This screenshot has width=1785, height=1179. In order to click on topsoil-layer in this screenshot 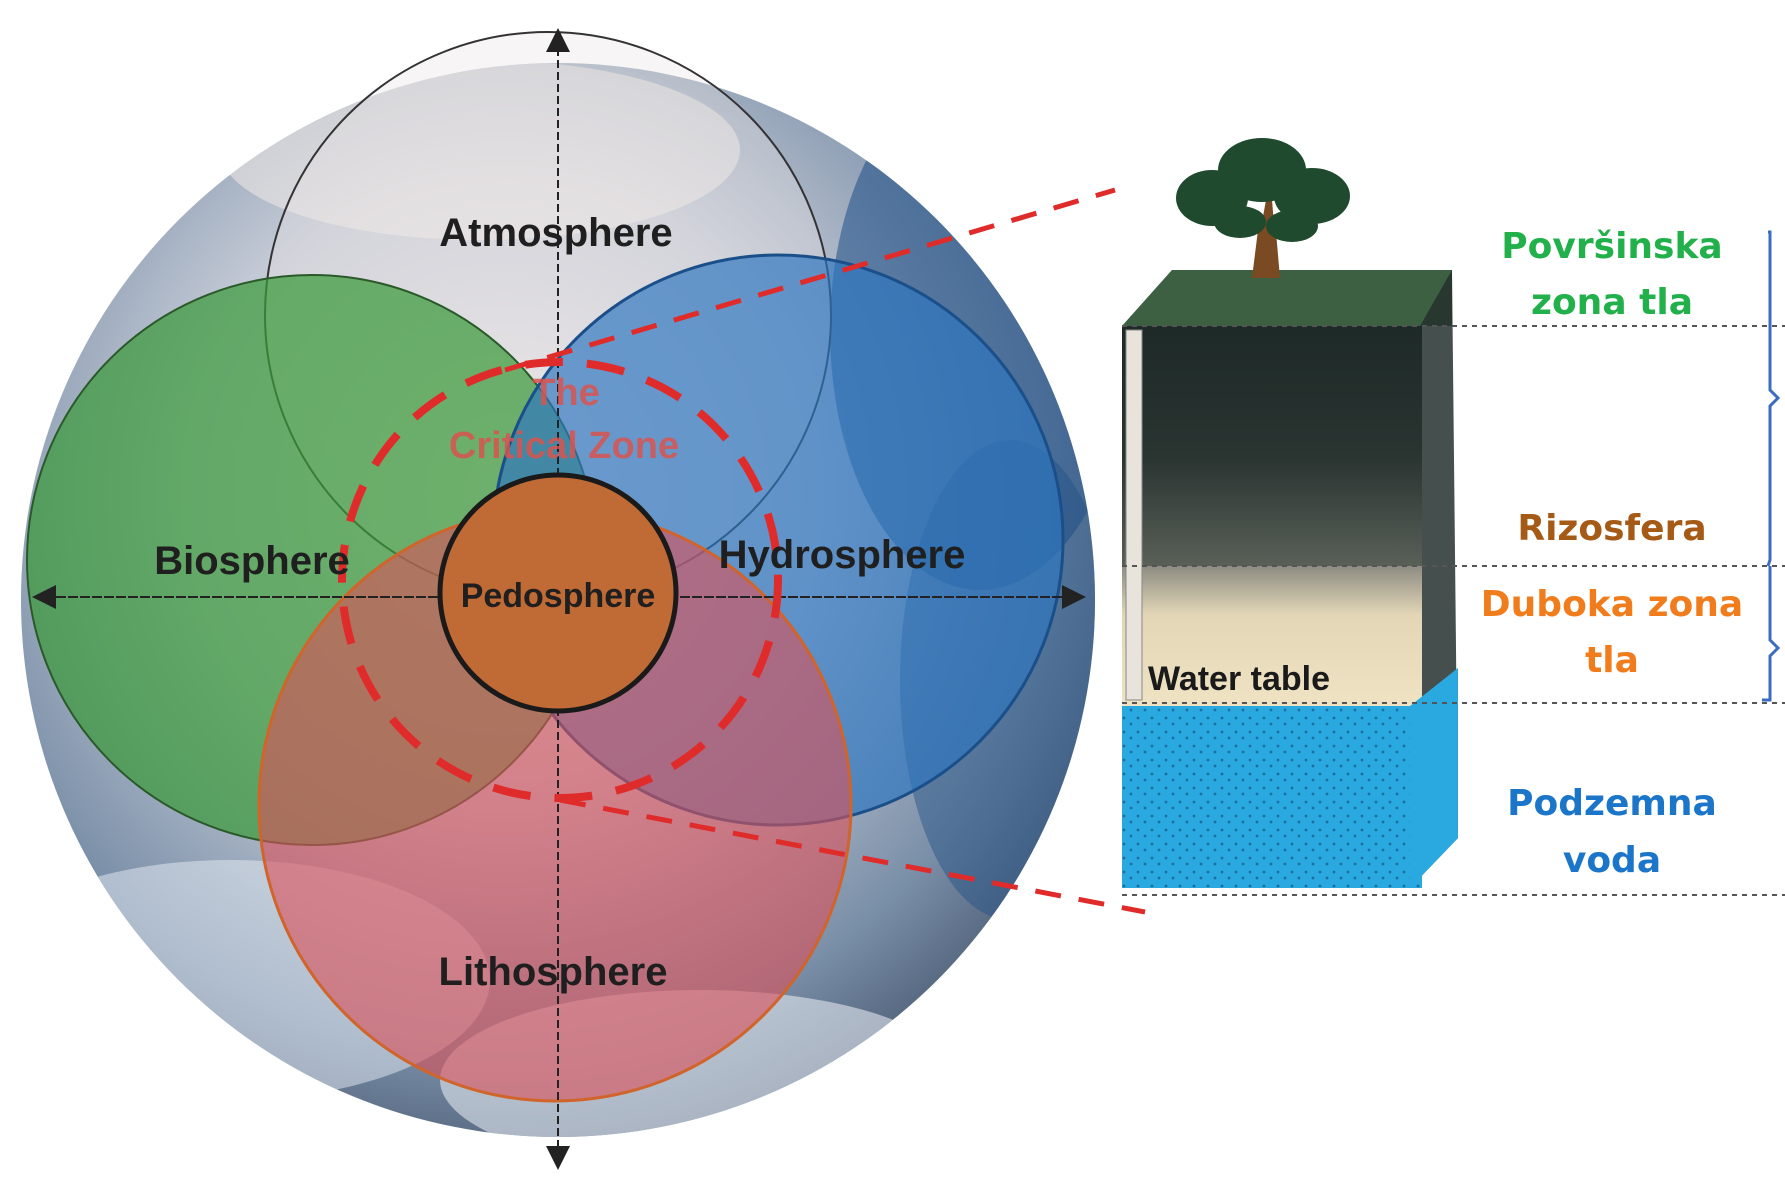, I will do `click(1272, 446)`.